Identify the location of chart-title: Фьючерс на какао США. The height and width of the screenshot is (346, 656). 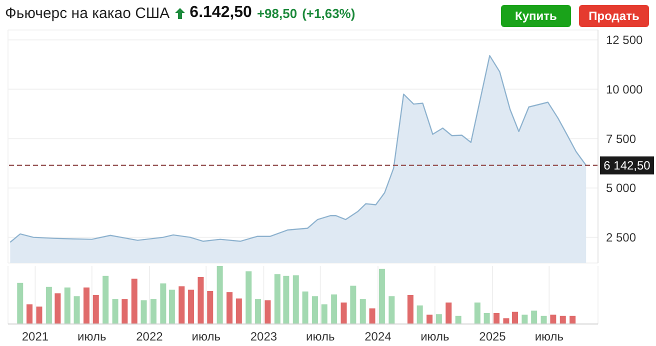
(87, 13).